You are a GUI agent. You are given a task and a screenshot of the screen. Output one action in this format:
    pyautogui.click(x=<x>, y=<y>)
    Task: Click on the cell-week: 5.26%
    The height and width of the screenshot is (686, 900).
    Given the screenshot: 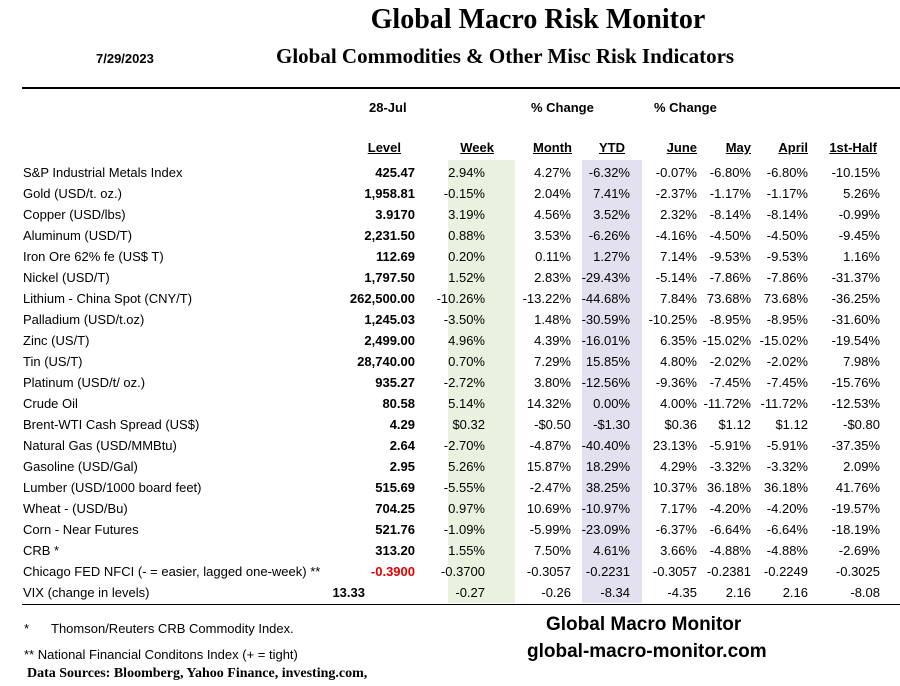 What is the action you would take?
    pyautogui.click(x=466, y=466)
    